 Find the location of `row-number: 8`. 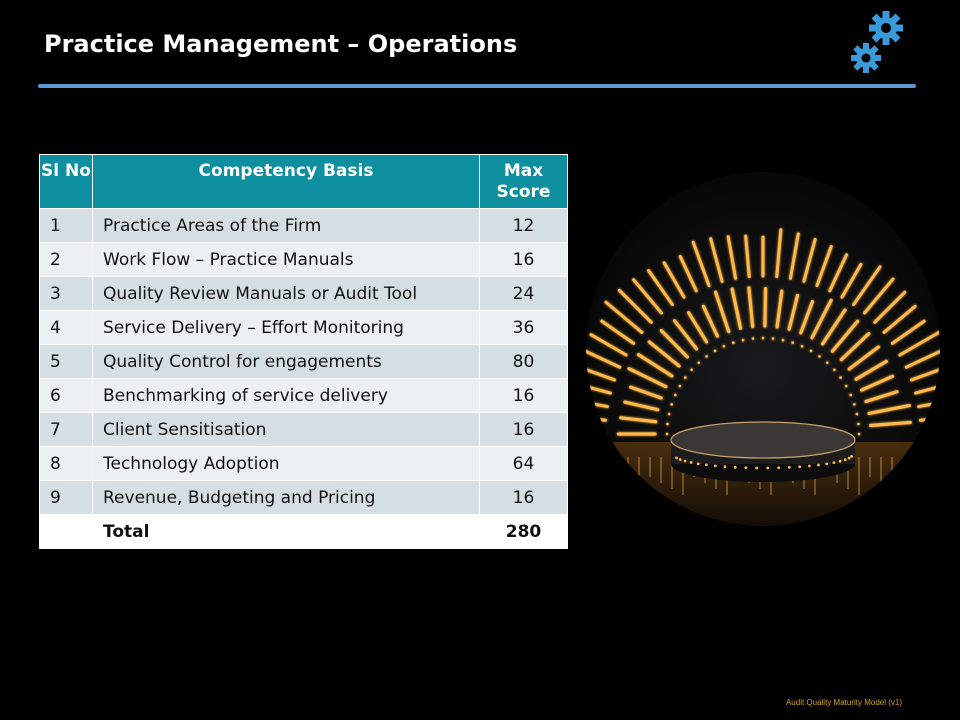

row-number: 8 is located at coordinates (66, 463).